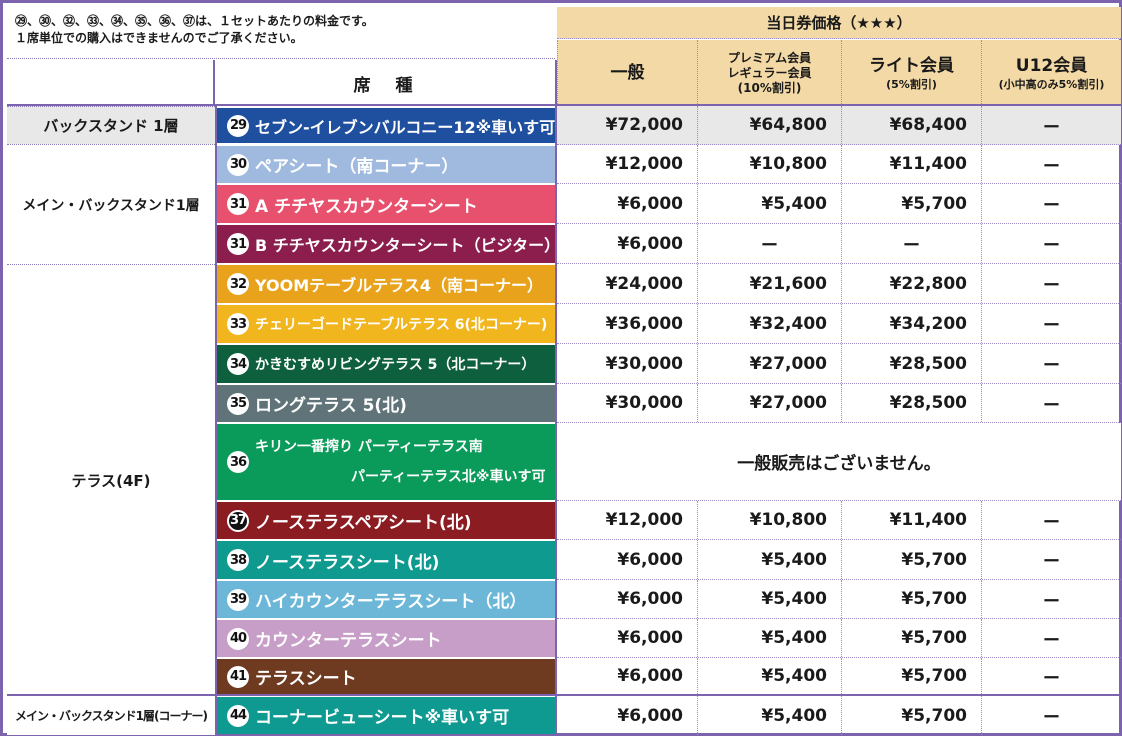  Describe the element at coordinates (769, 403) in the screenshot. I see `price-premium: ¥27,000` at that location.